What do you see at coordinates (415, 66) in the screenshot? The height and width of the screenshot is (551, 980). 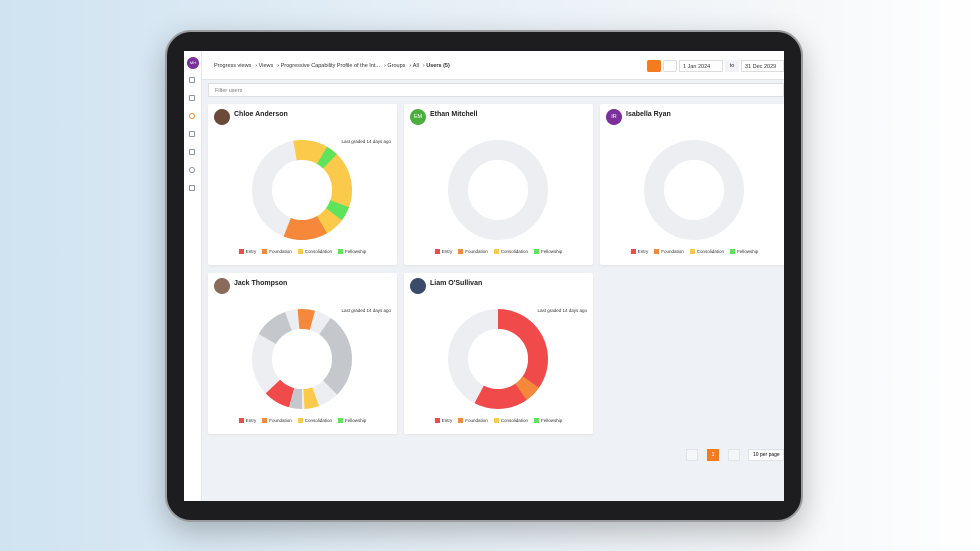 I see `crumb: All` at bounding box center [415, 66].